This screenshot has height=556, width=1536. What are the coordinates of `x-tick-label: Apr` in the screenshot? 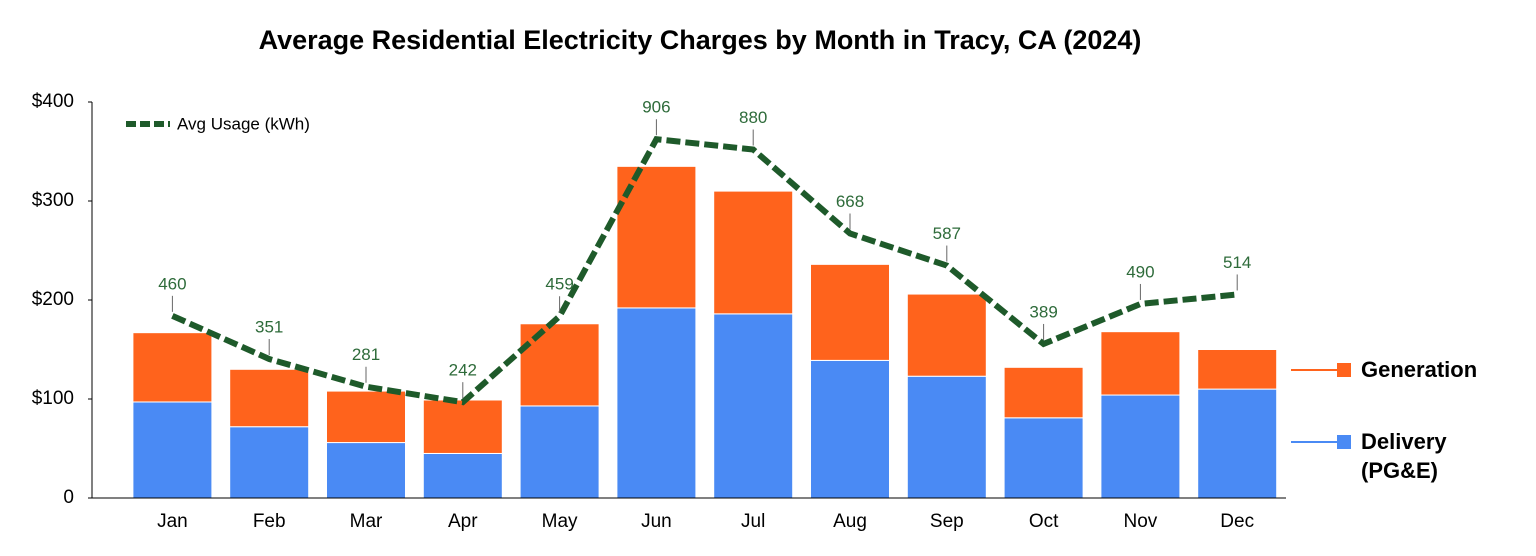 It's located at (463, 521).